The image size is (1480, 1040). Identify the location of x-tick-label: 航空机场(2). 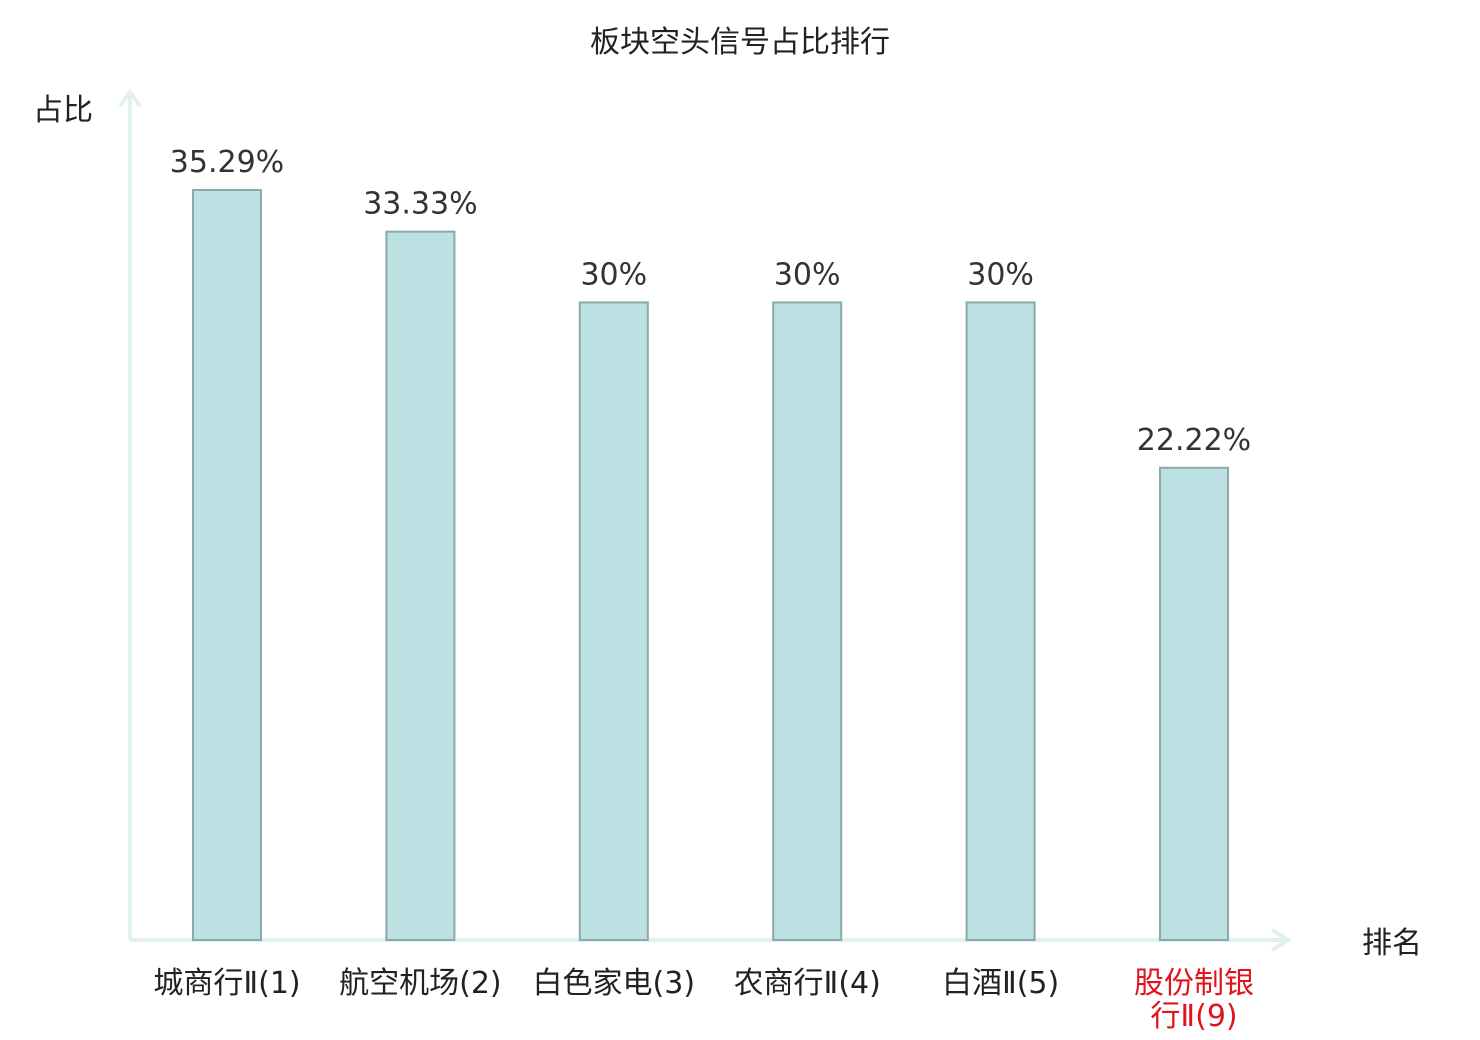
(420, 983).